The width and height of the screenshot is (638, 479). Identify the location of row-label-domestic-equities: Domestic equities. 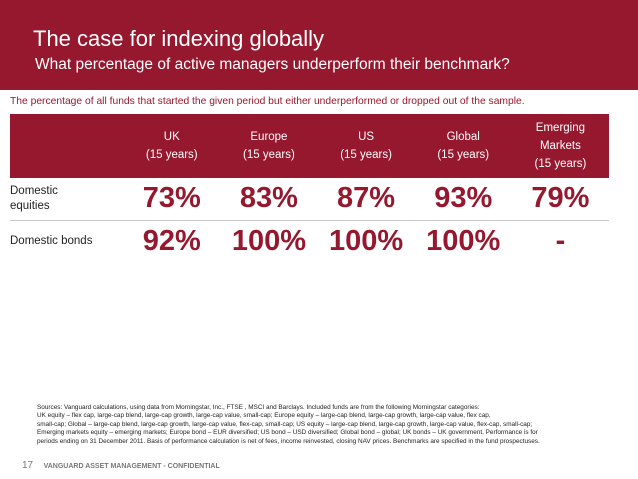
(67, 199).